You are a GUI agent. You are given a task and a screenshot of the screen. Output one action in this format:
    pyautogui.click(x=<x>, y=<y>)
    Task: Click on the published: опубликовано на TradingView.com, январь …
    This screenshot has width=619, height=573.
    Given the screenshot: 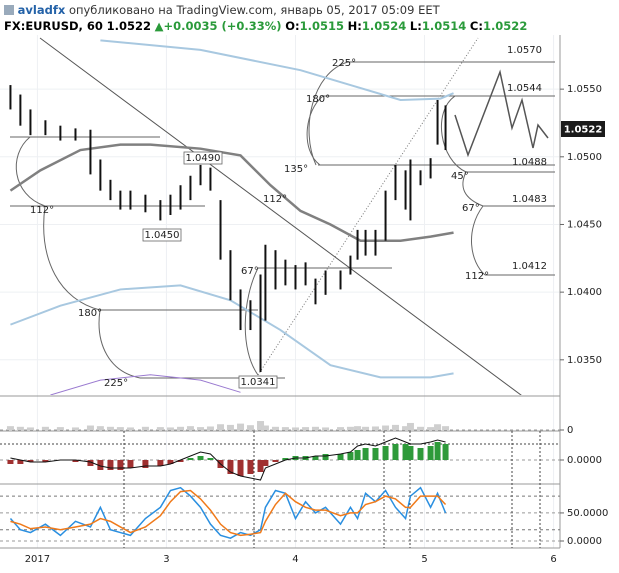 What is the action you would take?
    pyautogui.click(x=254, y=10)
    